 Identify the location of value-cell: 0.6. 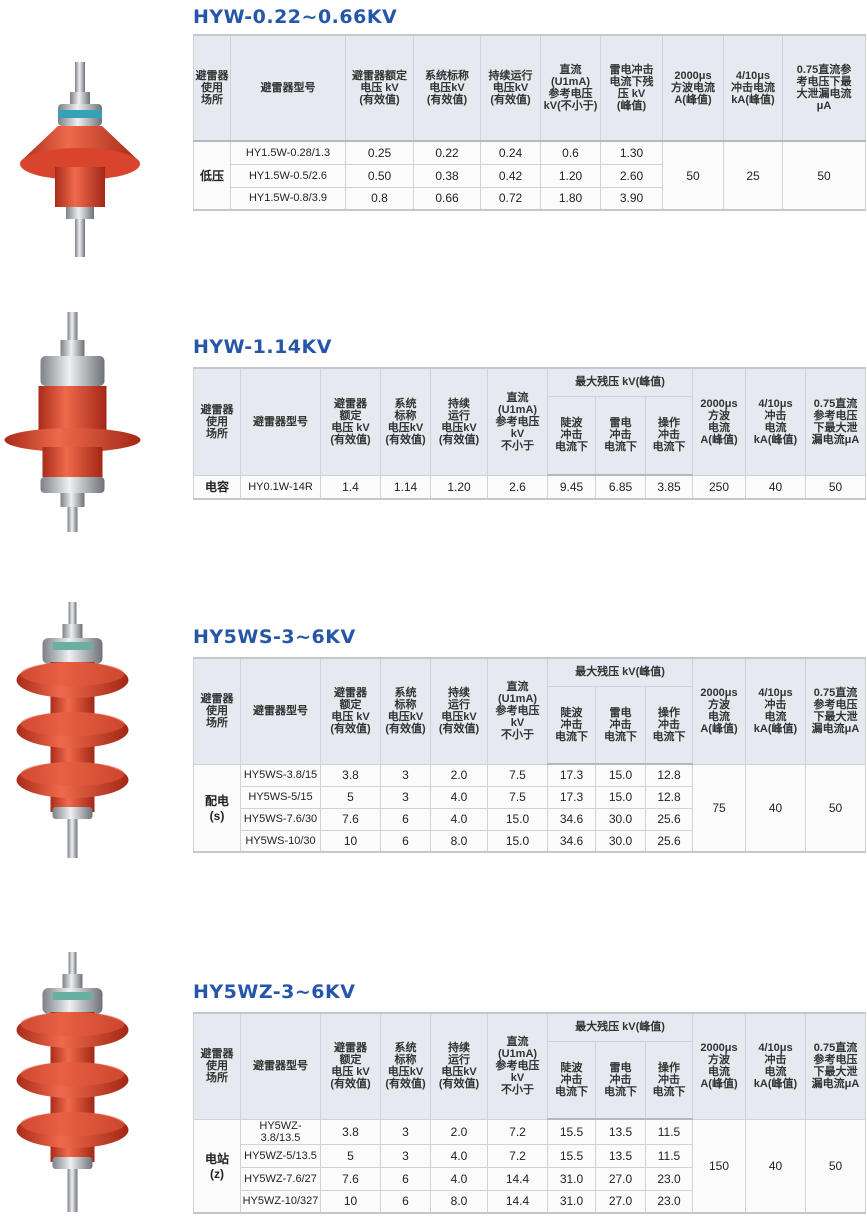
(570, 152).